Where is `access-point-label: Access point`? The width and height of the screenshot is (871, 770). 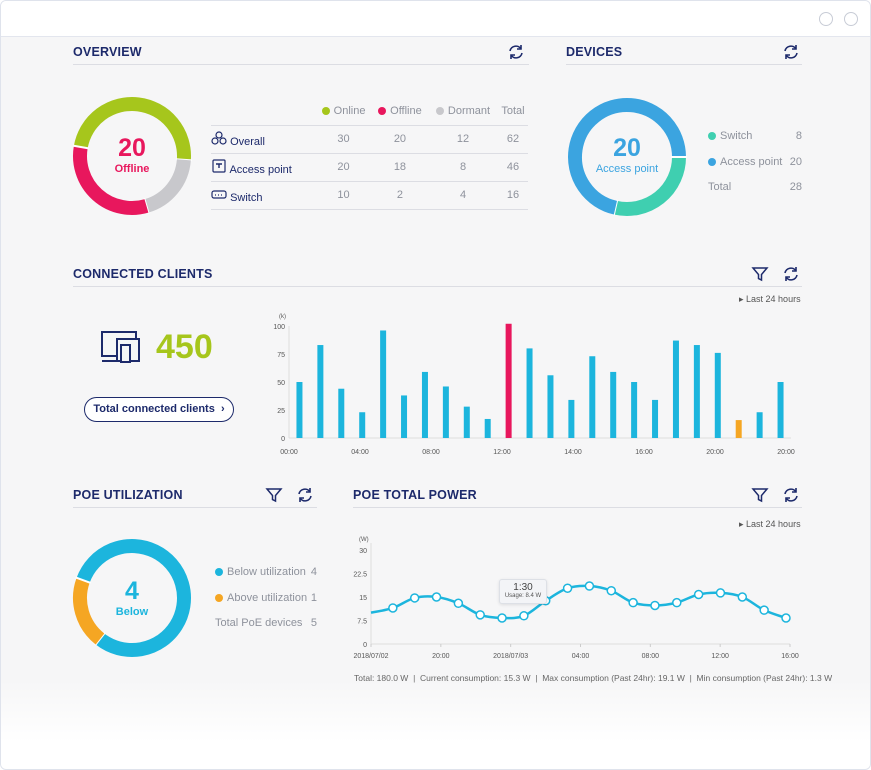 access-point-label: Access point is located at coordinates (627, 169).